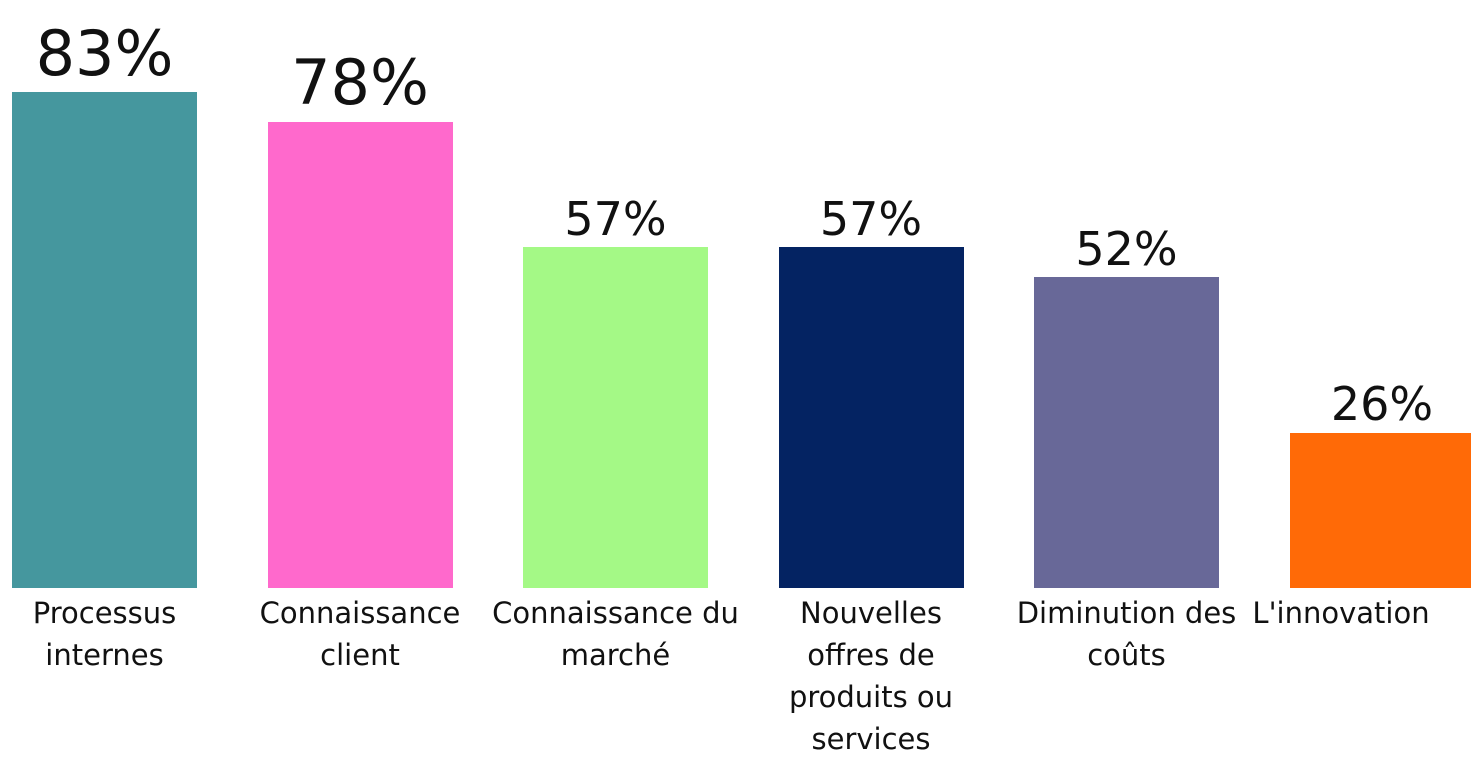  Describe the element at coordinates (1127, 249) in the screenshot. I see `value-label: 52%` at that location.